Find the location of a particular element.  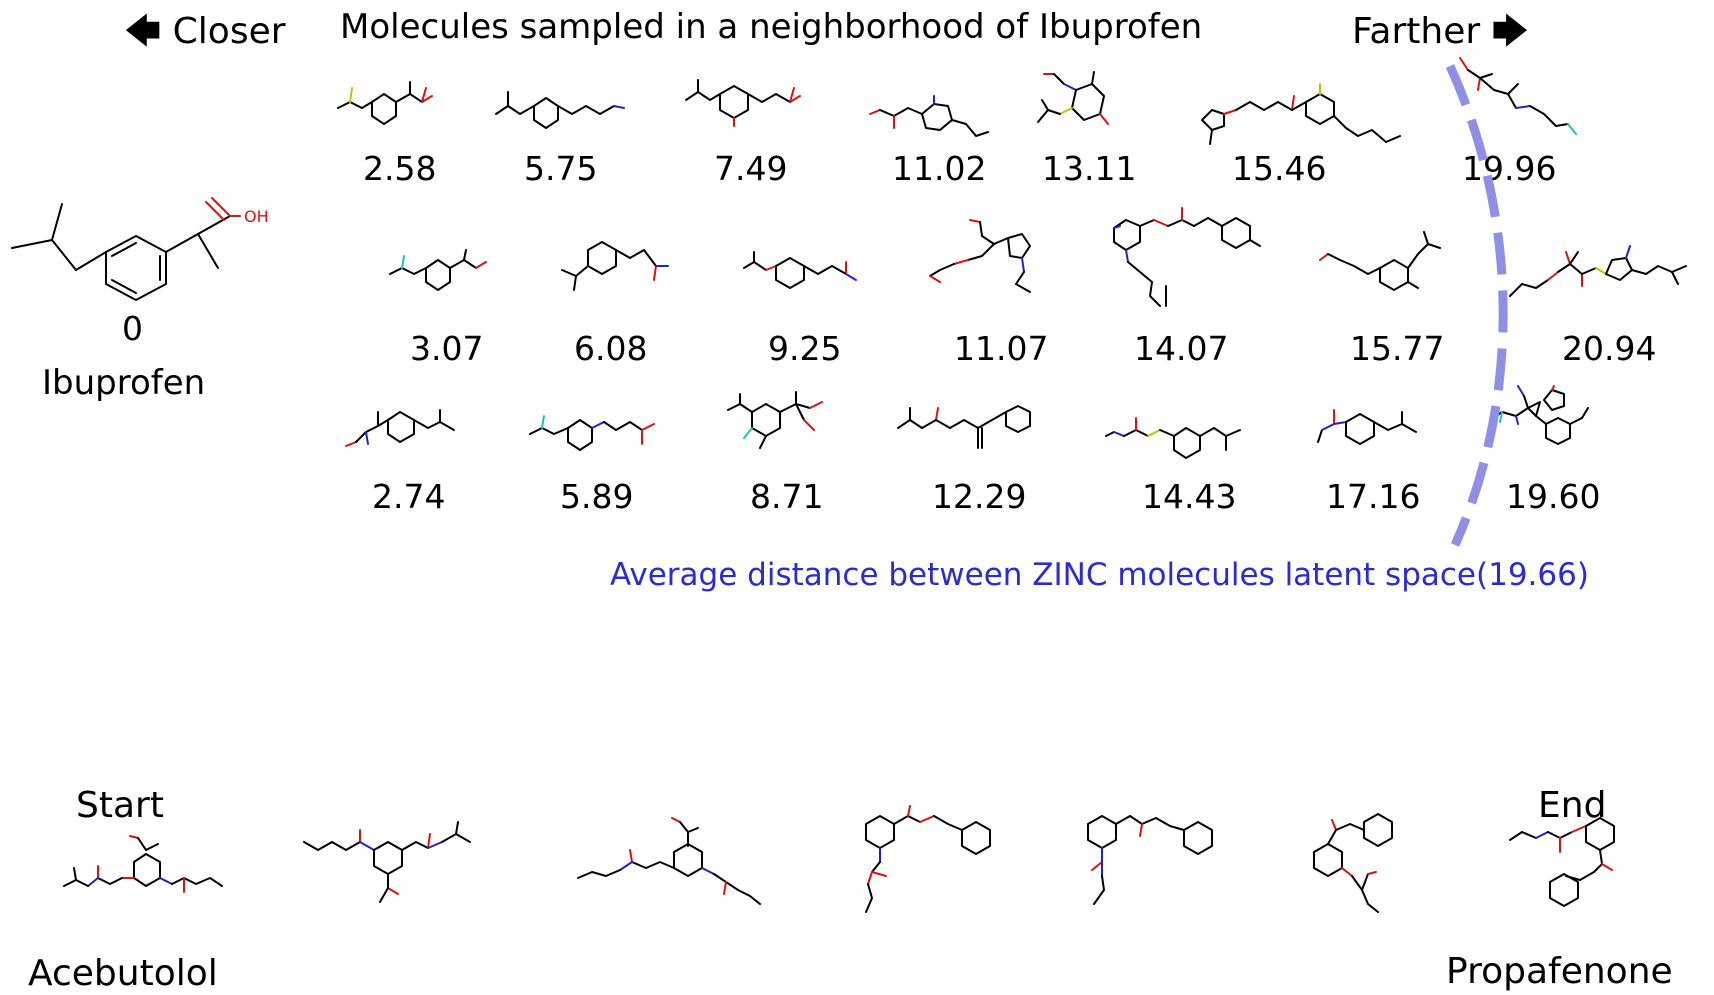

distance-r2-3: 9.25 is located at coordinates (805, 348).